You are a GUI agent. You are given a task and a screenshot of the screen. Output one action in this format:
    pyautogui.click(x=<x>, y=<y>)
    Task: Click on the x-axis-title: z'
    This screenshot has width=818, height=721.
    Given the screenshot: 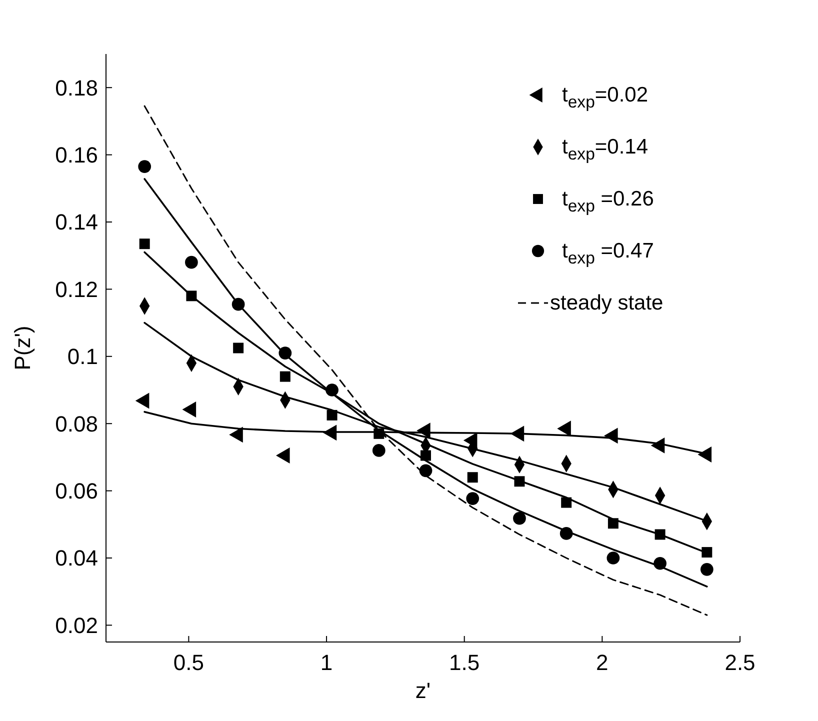 What is the action you would take?
    pyautogui.click(x=423, y=690)
    